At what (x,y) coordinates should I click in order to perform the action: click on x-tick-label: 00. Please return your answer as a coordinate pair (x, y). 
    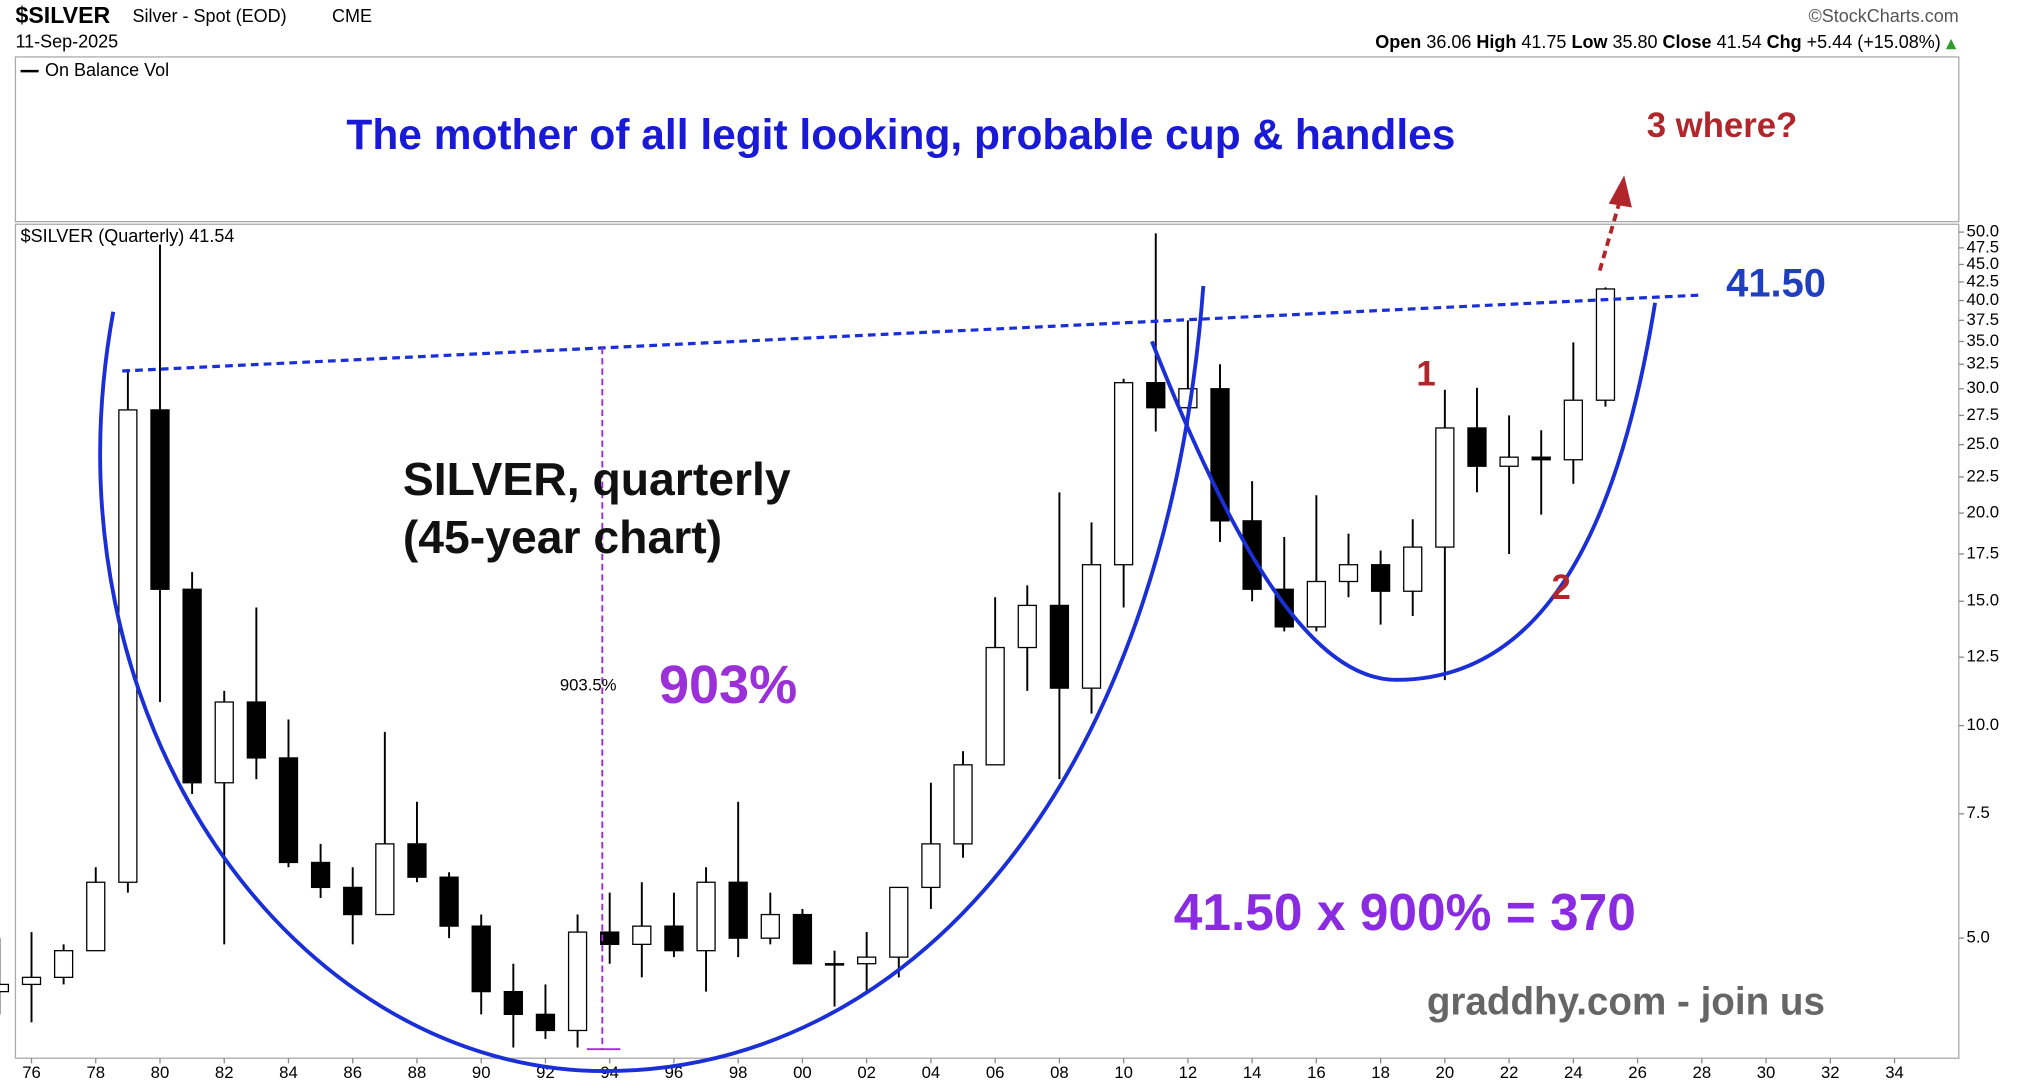
    Looking at the image, I should click on (802, 1072).